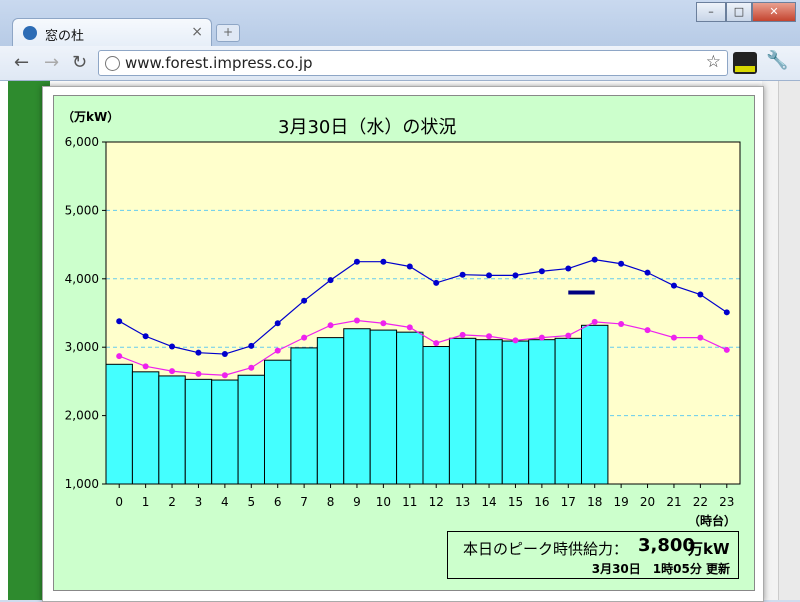 The width and height of the screenshot is (800, 602). I want to click on back-icon: ←, so click(22, 62).